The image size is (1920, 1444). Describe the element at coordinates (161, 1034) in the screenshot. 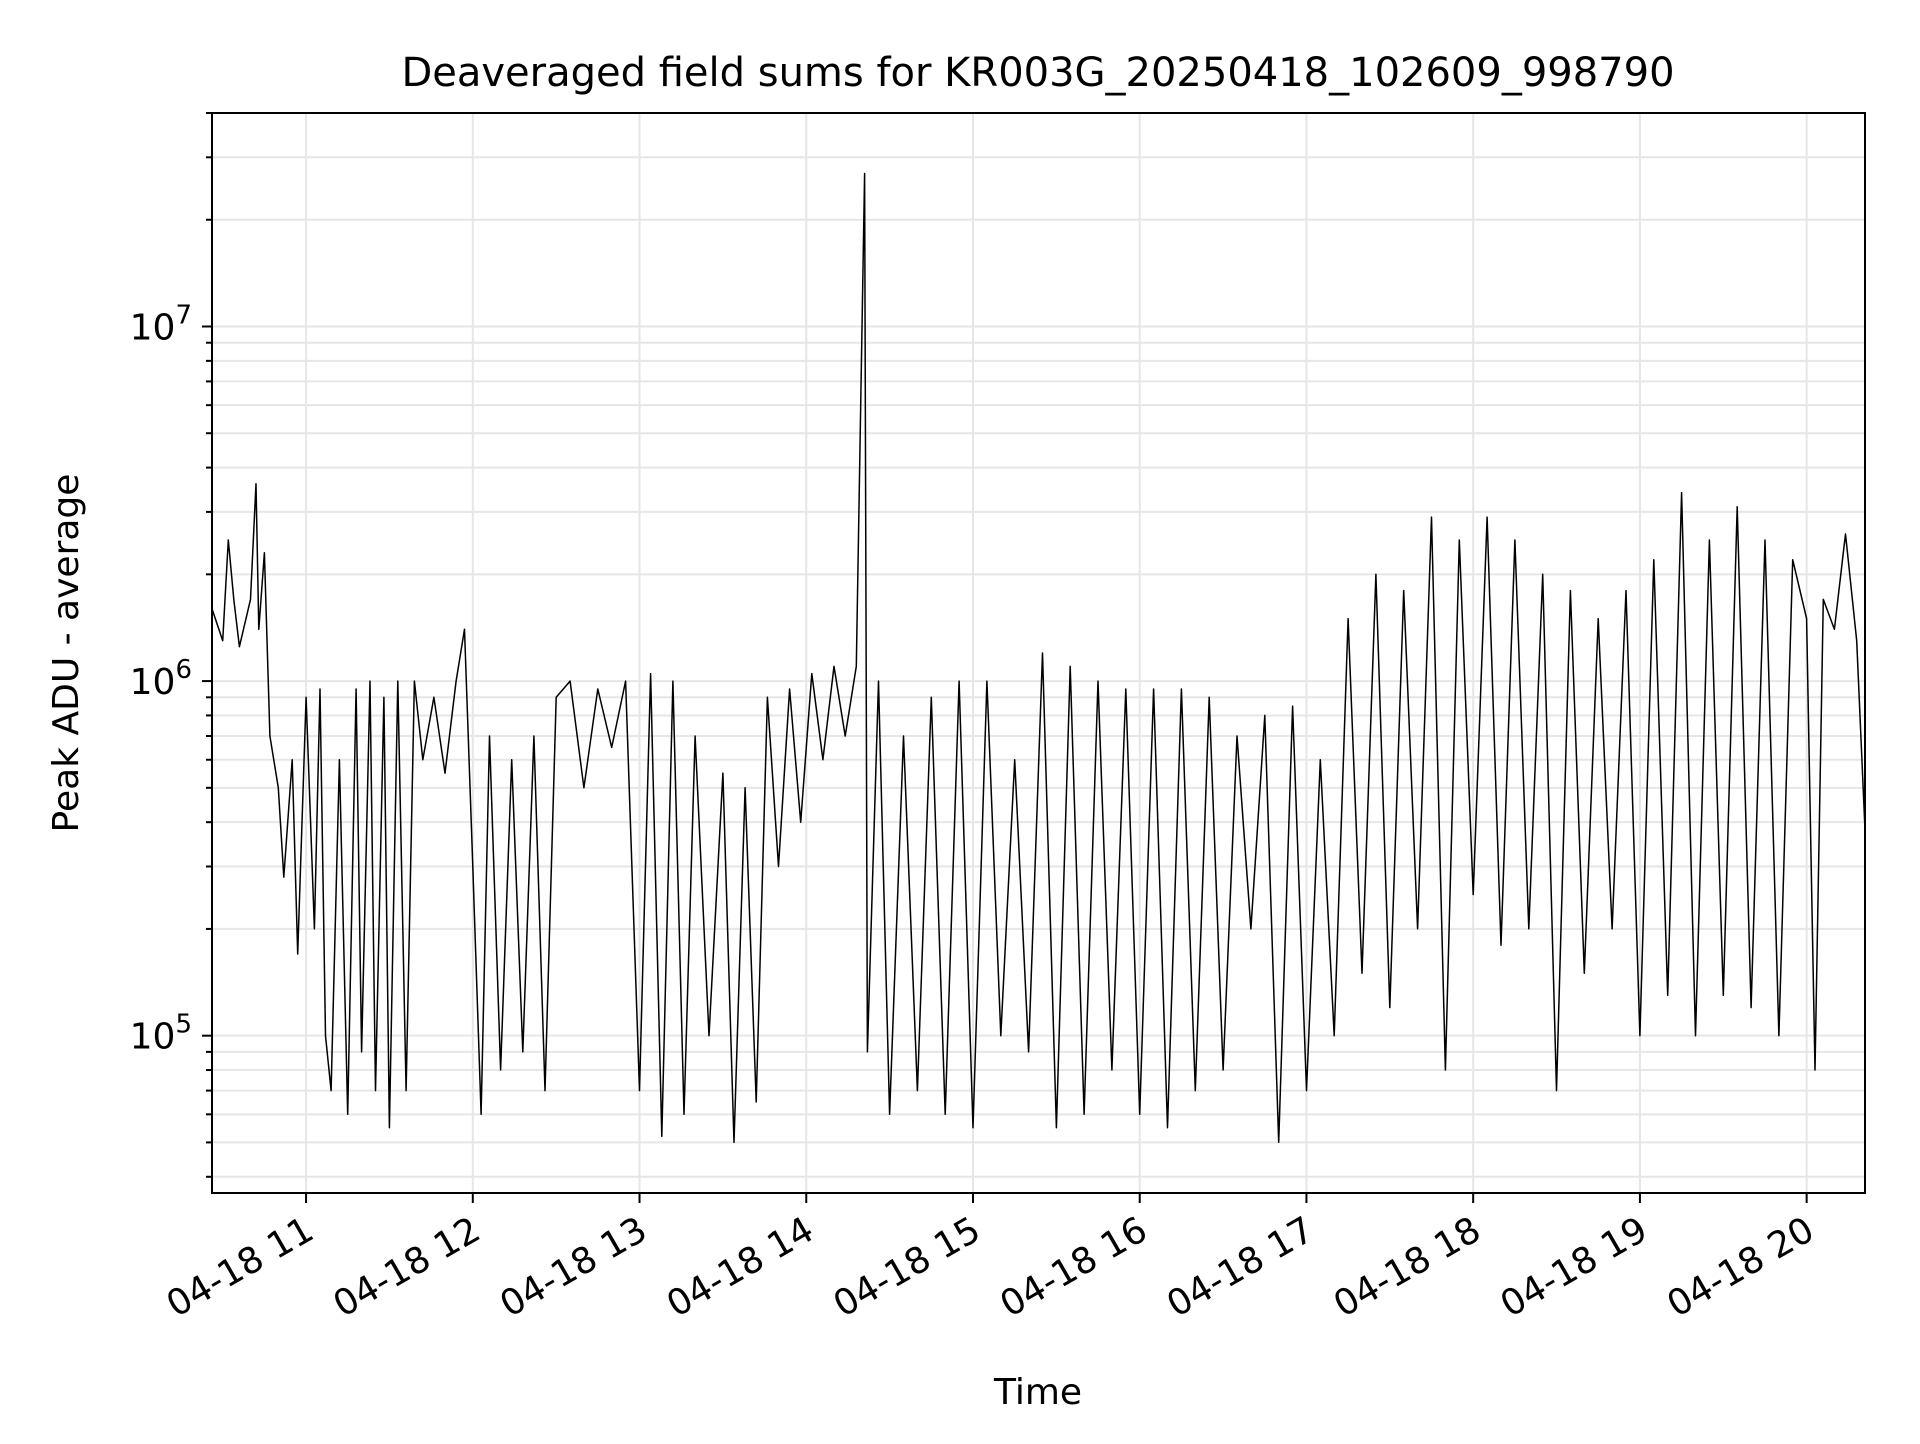

I see `y-tick-label: 10⁵` at that location.